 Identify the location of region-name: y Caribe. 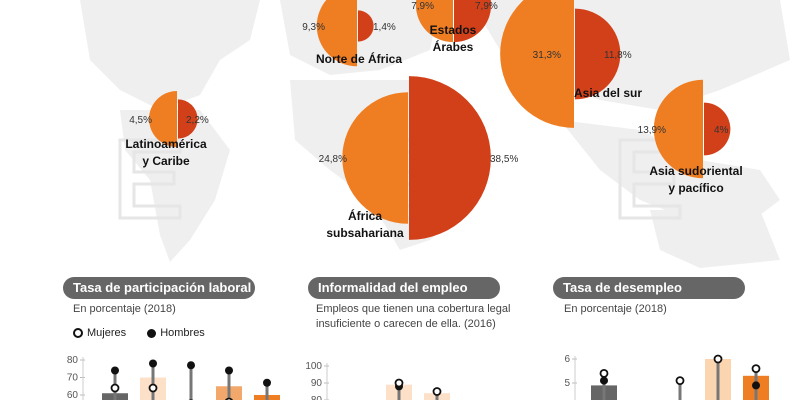
(166, 161).